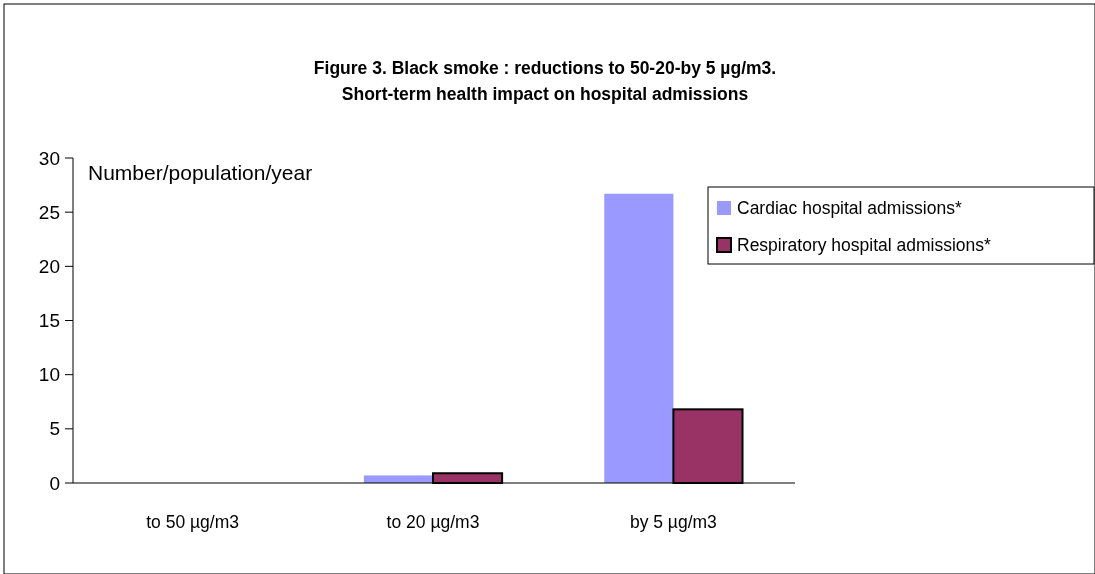  I want to click on legend-label: Cardiac hospital admissions*, so click(849, 208).